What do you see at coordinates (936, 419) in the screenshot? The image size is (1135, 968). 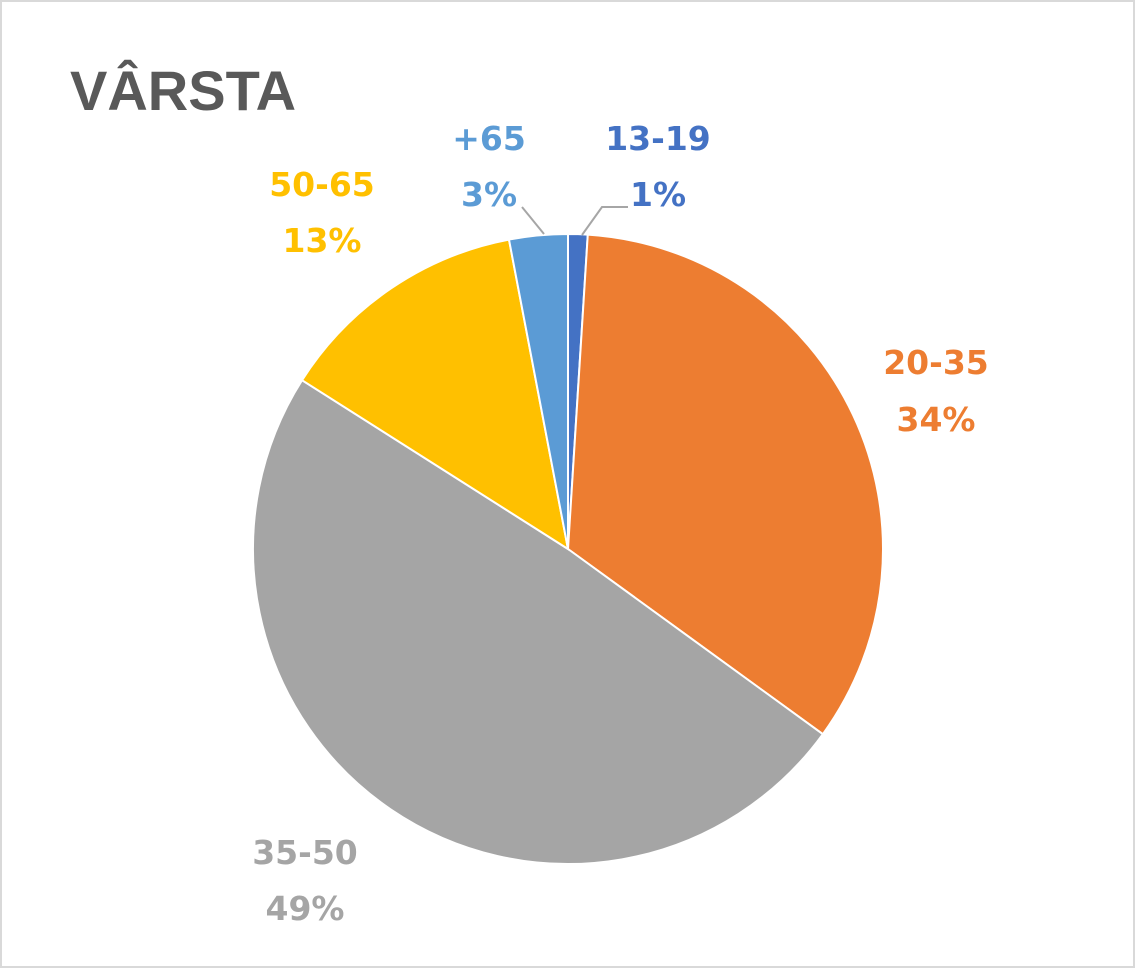 I see `slice-percent-label: 34%` at bounding box center [936, 419].